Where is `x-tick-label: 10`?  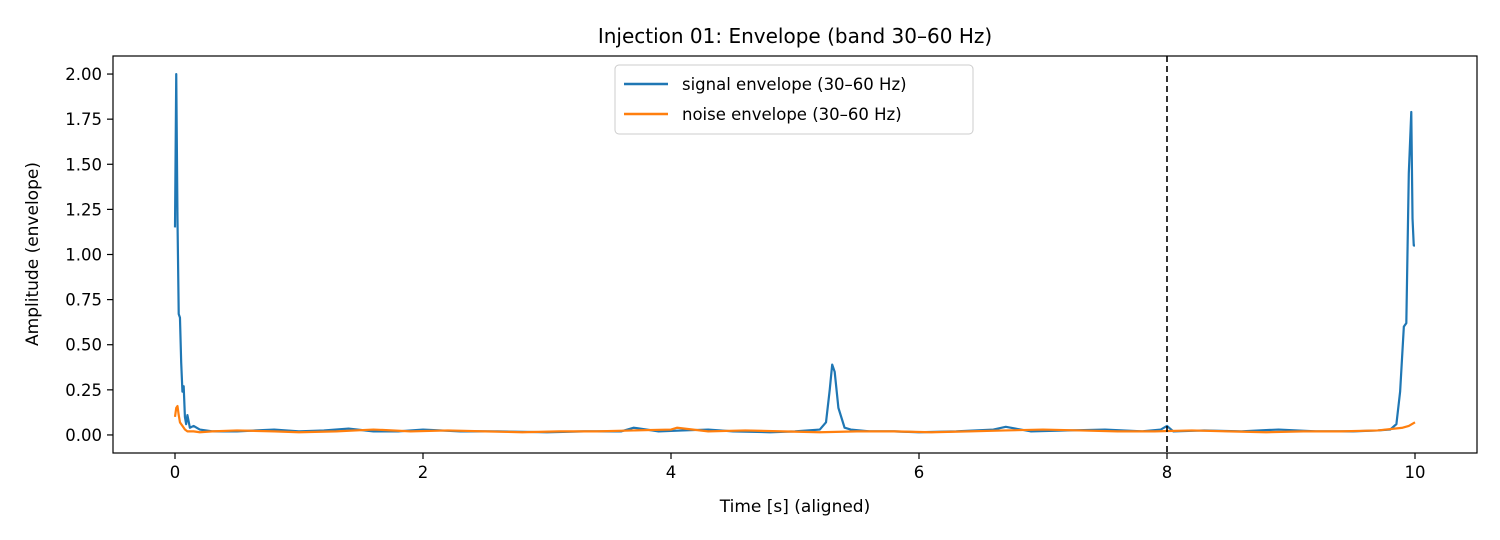
x-tick-label: 10 is located at coordinates (1415, 472).